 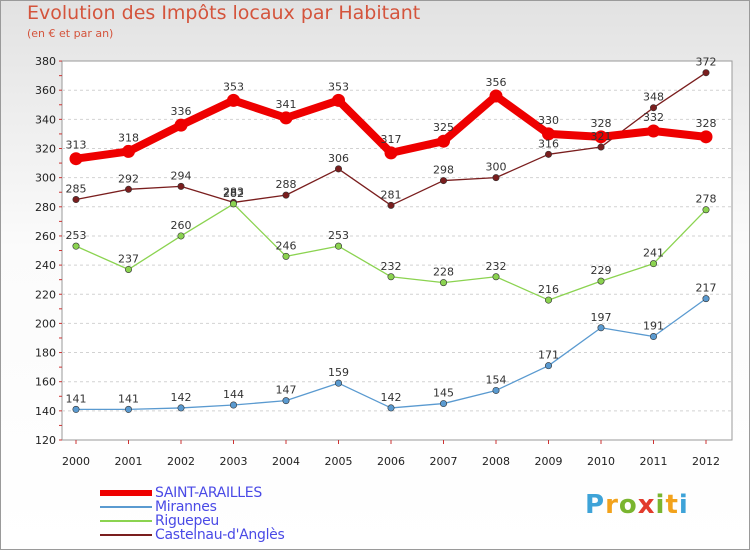 I want to click on data-label: 328, so click(x=706, y=123).